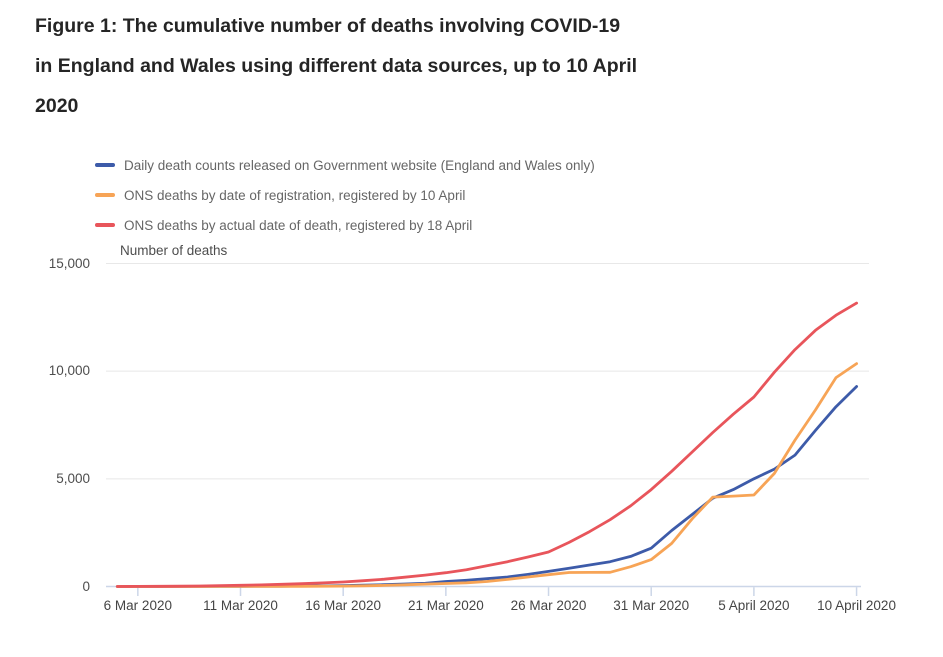 This screenshot has width=943, height=657. I want to click on x-tick-label: 10 April 2020, so click(856, 605).